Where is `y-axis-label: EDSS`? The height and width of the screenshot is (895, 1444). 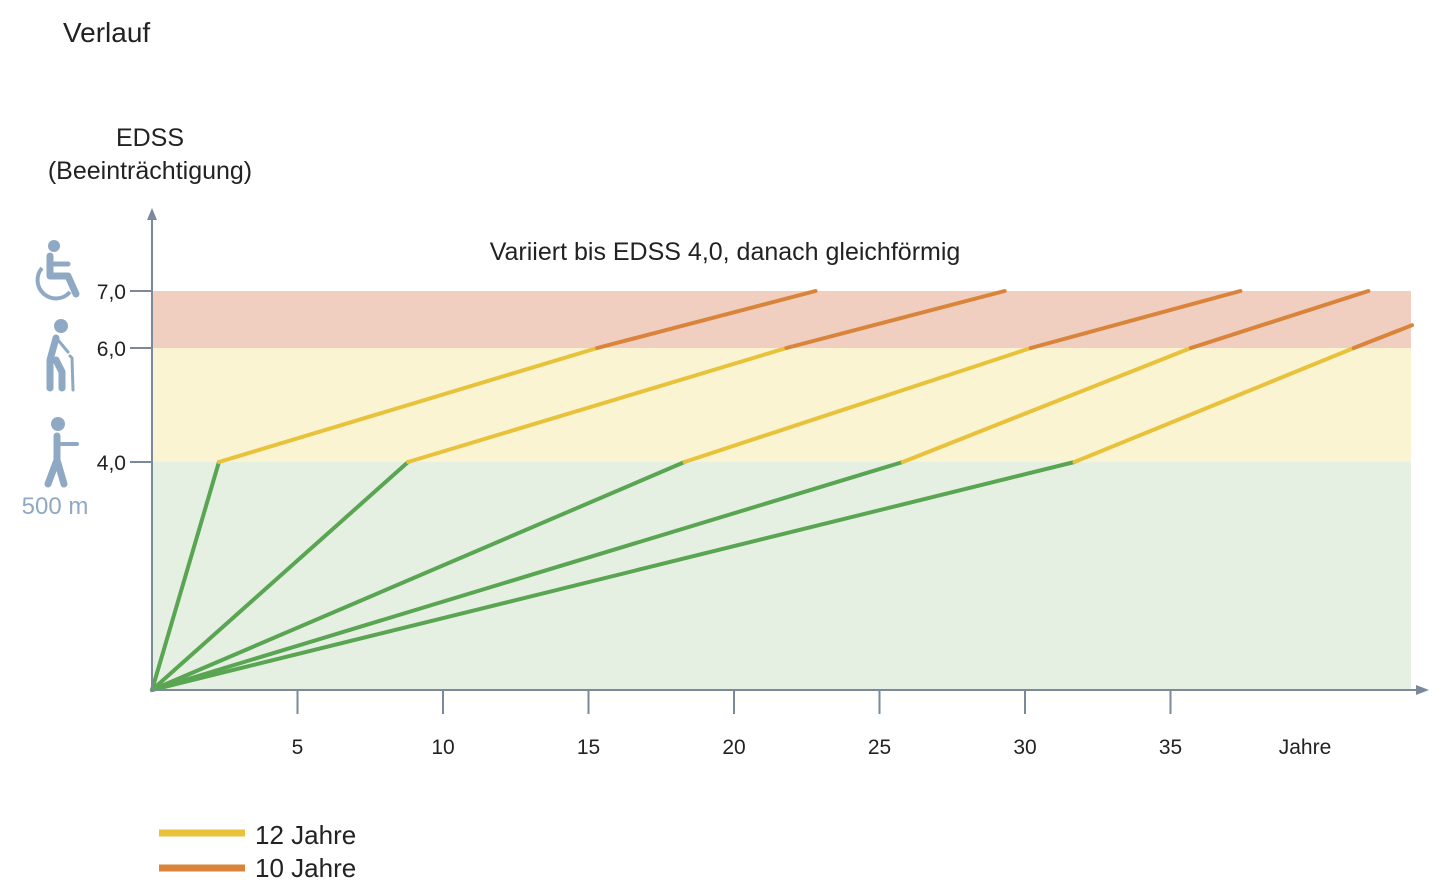 y-axis-label: EDSS is located at coordinates (150, 138).